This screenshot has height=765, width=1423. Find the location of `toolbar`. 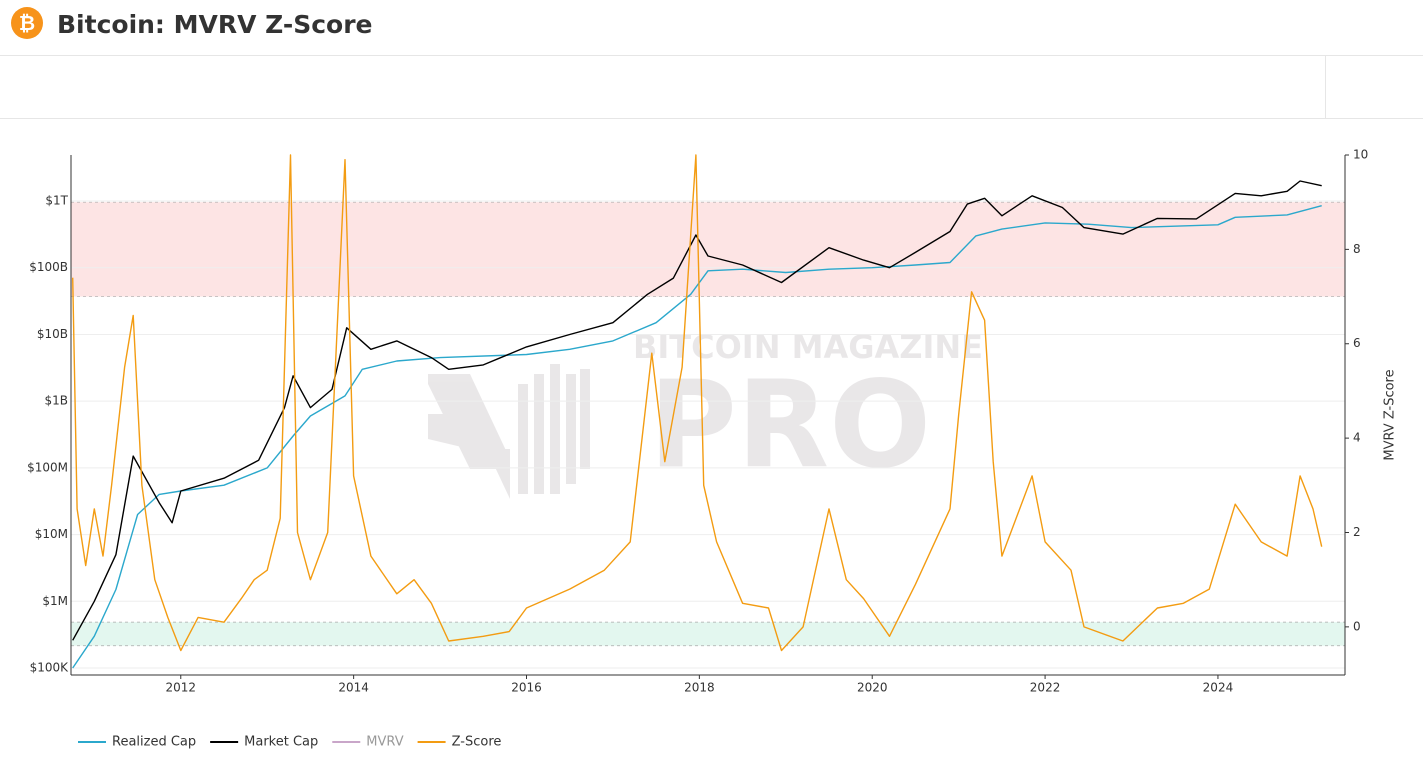

toolbar is located at coordinates (711, 87).